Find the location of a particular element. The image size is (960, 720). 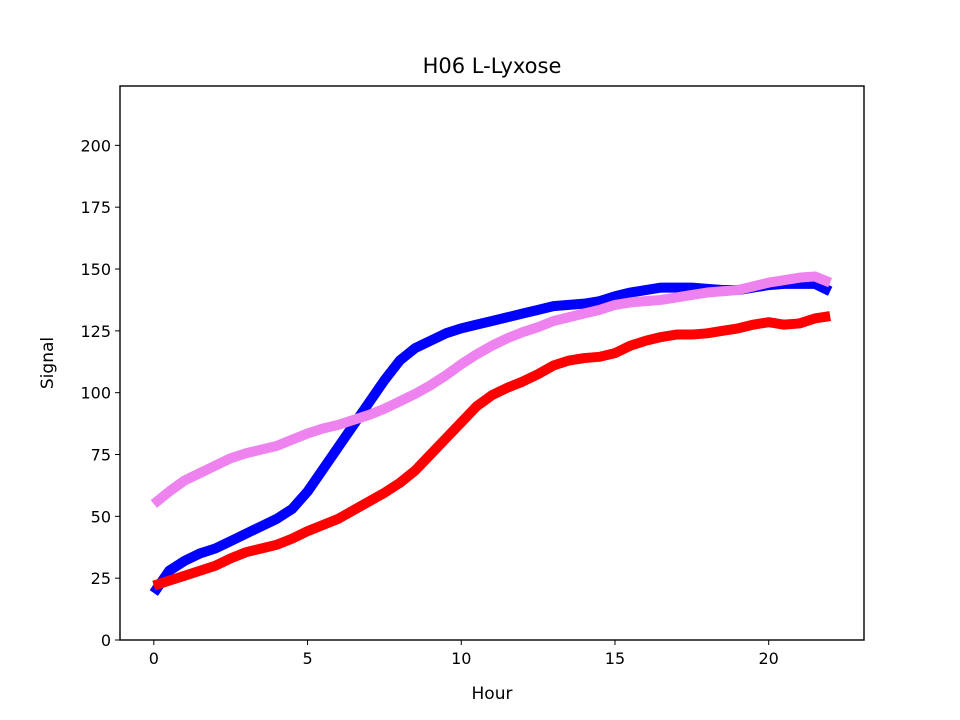

y-tick-label: 75 is located at coordinates (101, 455).